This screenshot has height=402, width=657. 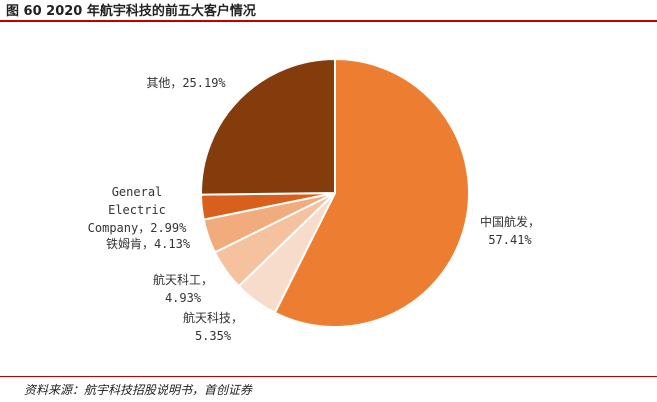 I want to click on data-label-line: 57.41%, so click(x=510, y=240).